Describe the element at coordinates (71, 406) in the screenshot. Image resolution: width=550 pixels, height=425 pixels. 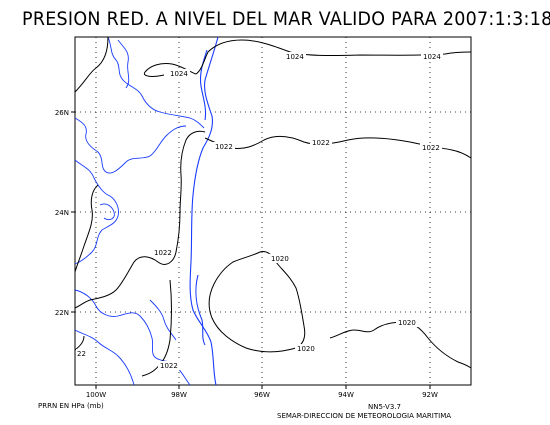
I see `units-caption: PRRN EN HPa (mb)` at that location.